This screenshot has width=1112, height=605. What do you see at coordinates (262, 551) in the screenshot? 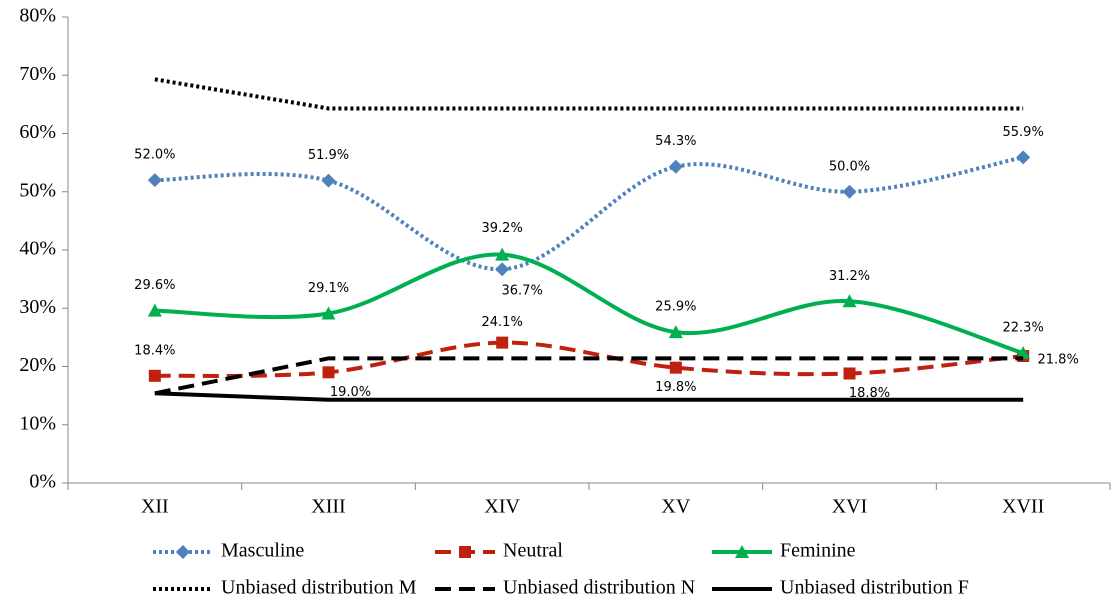
I see `legend-label: Masculine` at bounding box center [262, 551].